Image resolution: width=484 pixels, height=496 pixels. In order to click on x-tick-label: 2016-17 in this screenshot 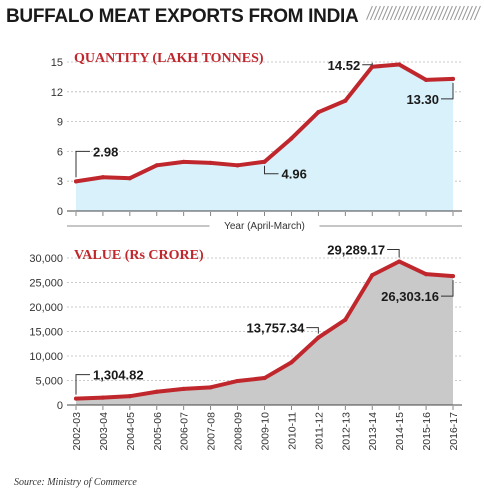, I will do `click(454, 431)`.